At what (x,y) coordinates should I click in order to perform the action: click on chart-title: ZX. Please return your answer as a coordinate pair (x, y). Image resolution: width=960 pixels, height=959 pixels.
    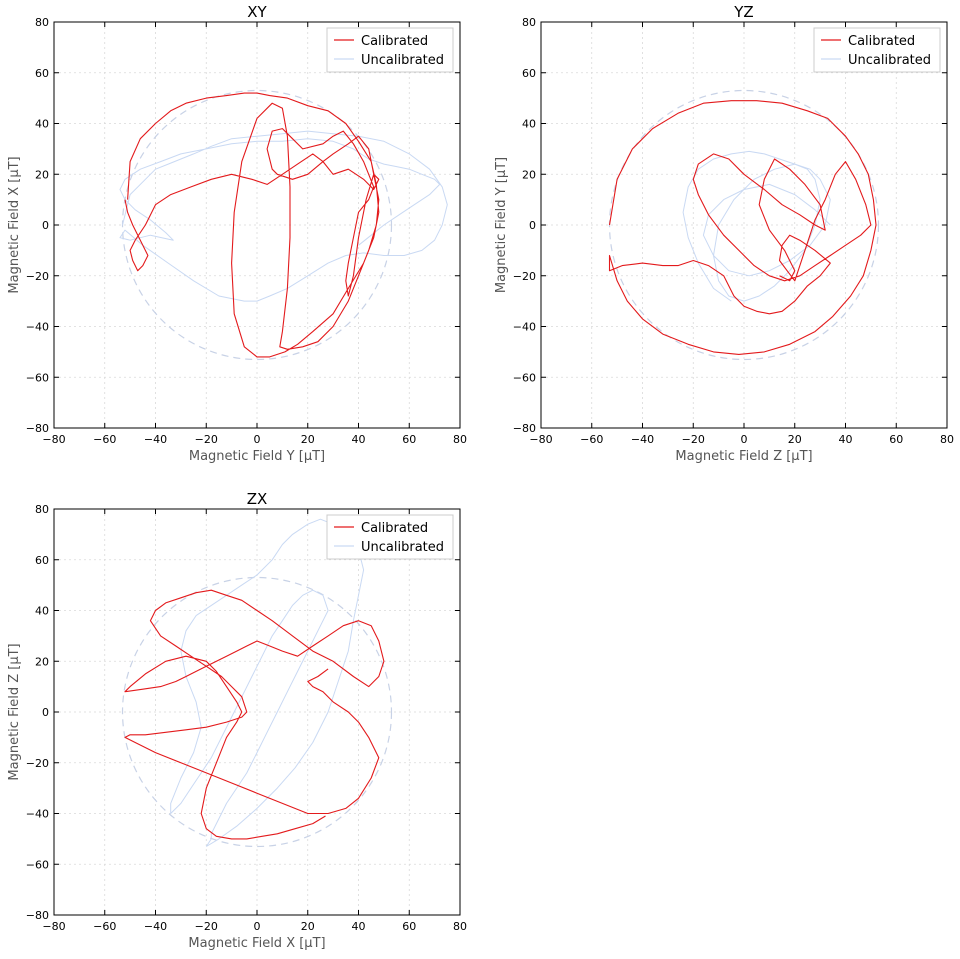
    Looking at the image, I should click on (257, 499).